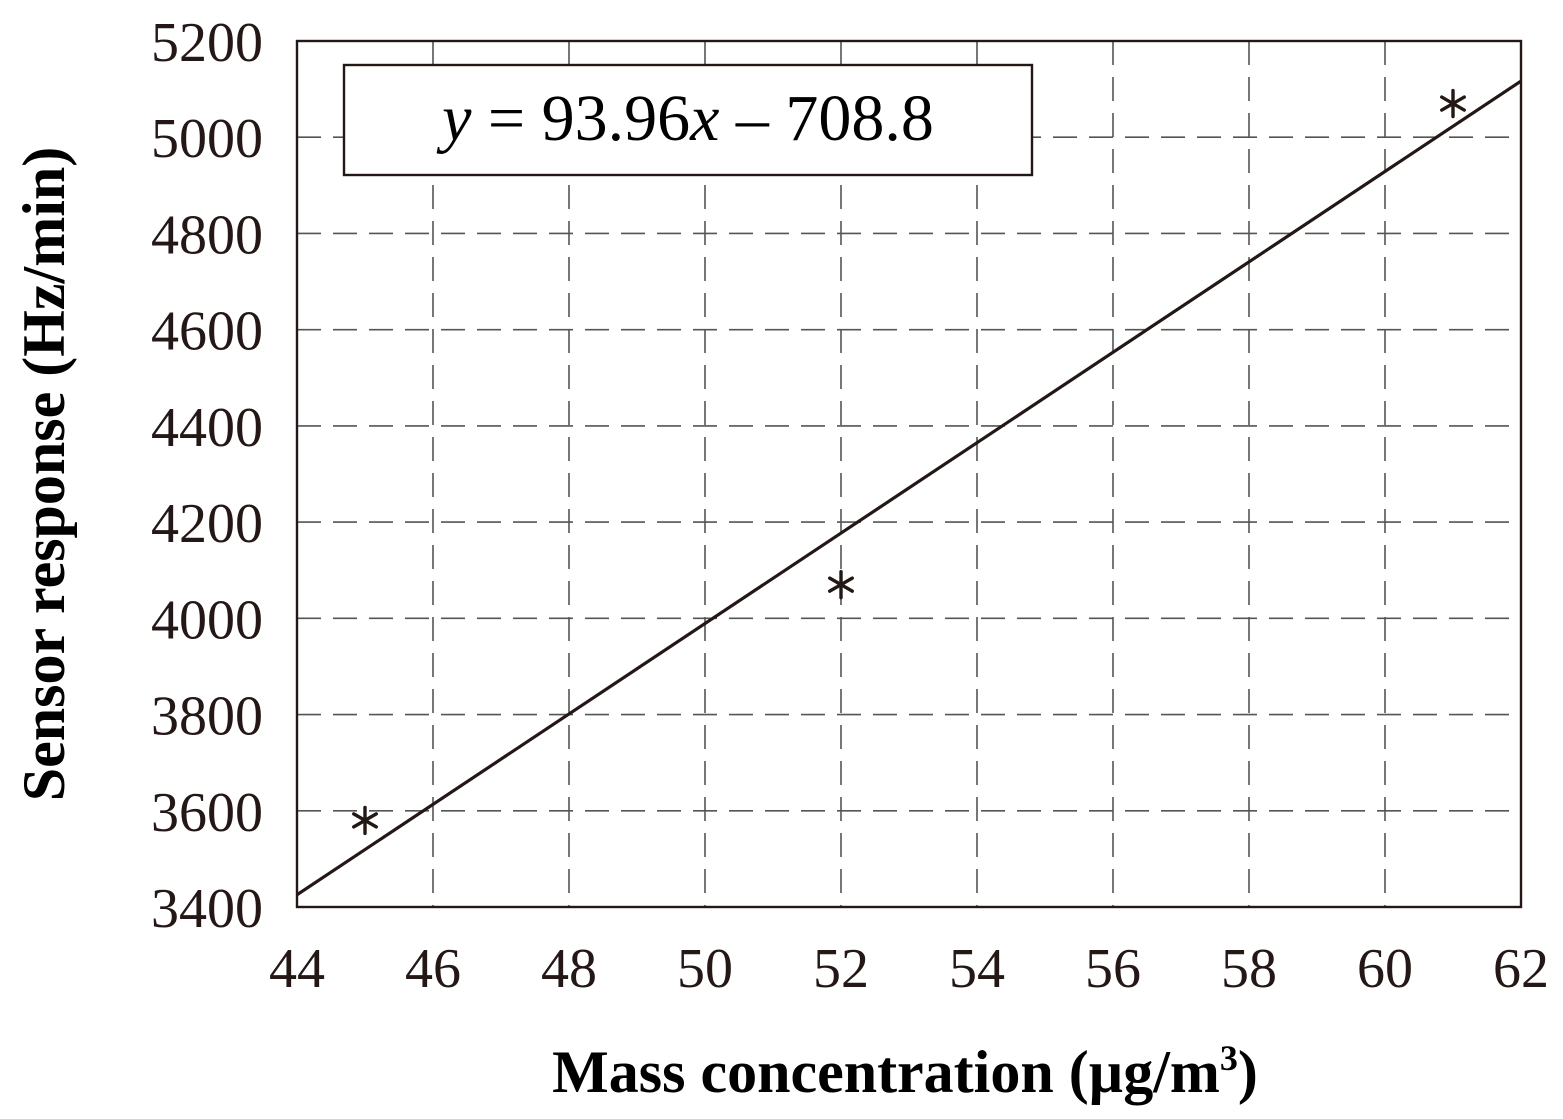 The image size is (1563, 1119). I want to click on equation-box-frame, so click(688, 120).